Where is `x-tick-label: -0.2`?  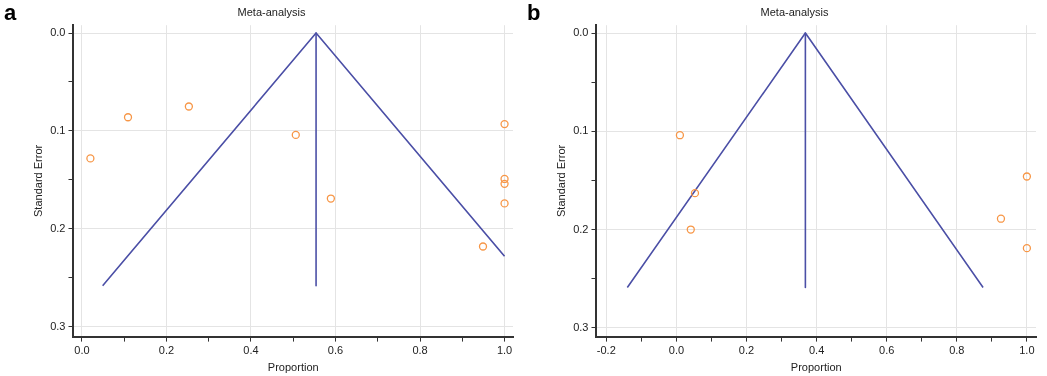
x-tick-label: -0.2 is located at coordinates (606, 350).